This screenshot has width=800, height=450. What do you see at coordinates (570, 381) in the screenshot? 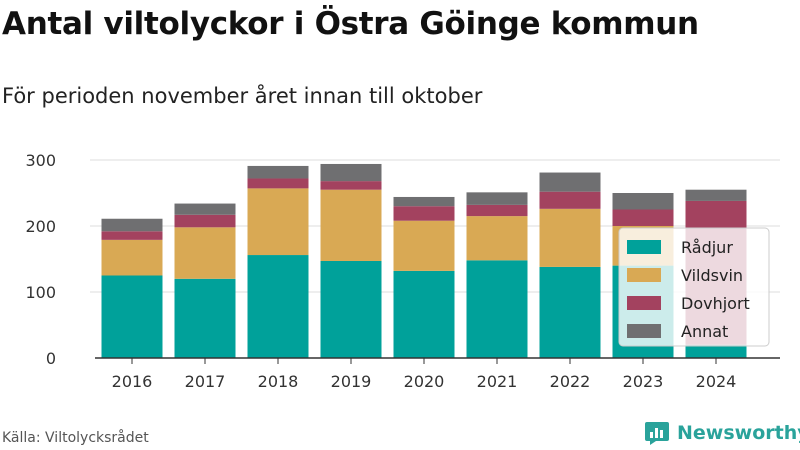
I see `x-tick-label: 2022` at bounding box center [570, 381].